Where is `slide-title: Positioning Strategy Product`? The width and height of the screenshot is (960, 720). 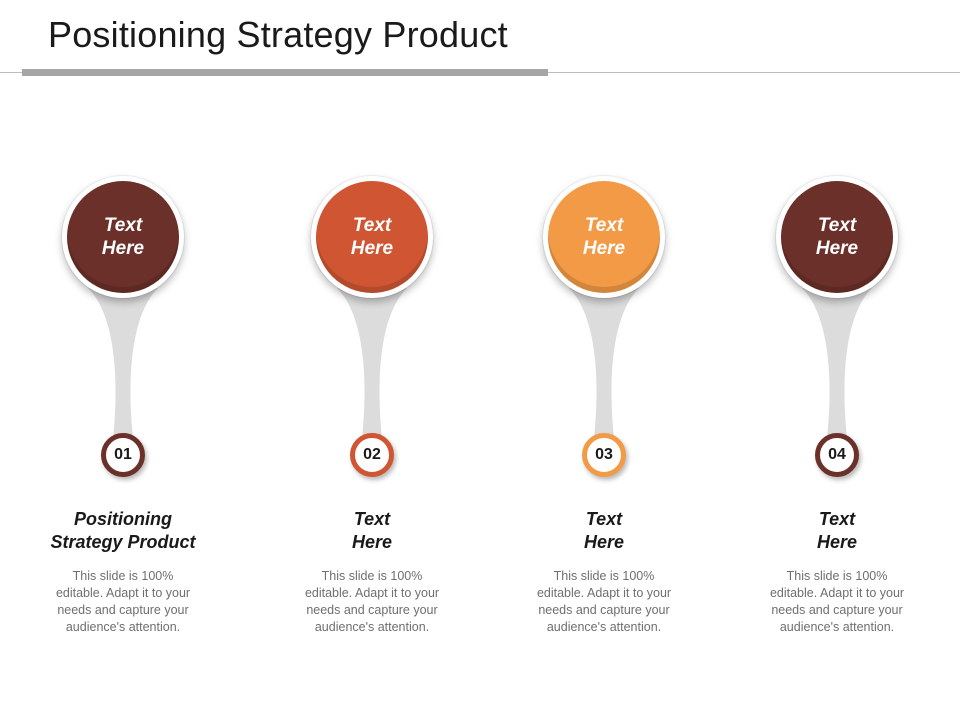
slide-title: Positioning Strategy Product is located at coordinates (278, 34).